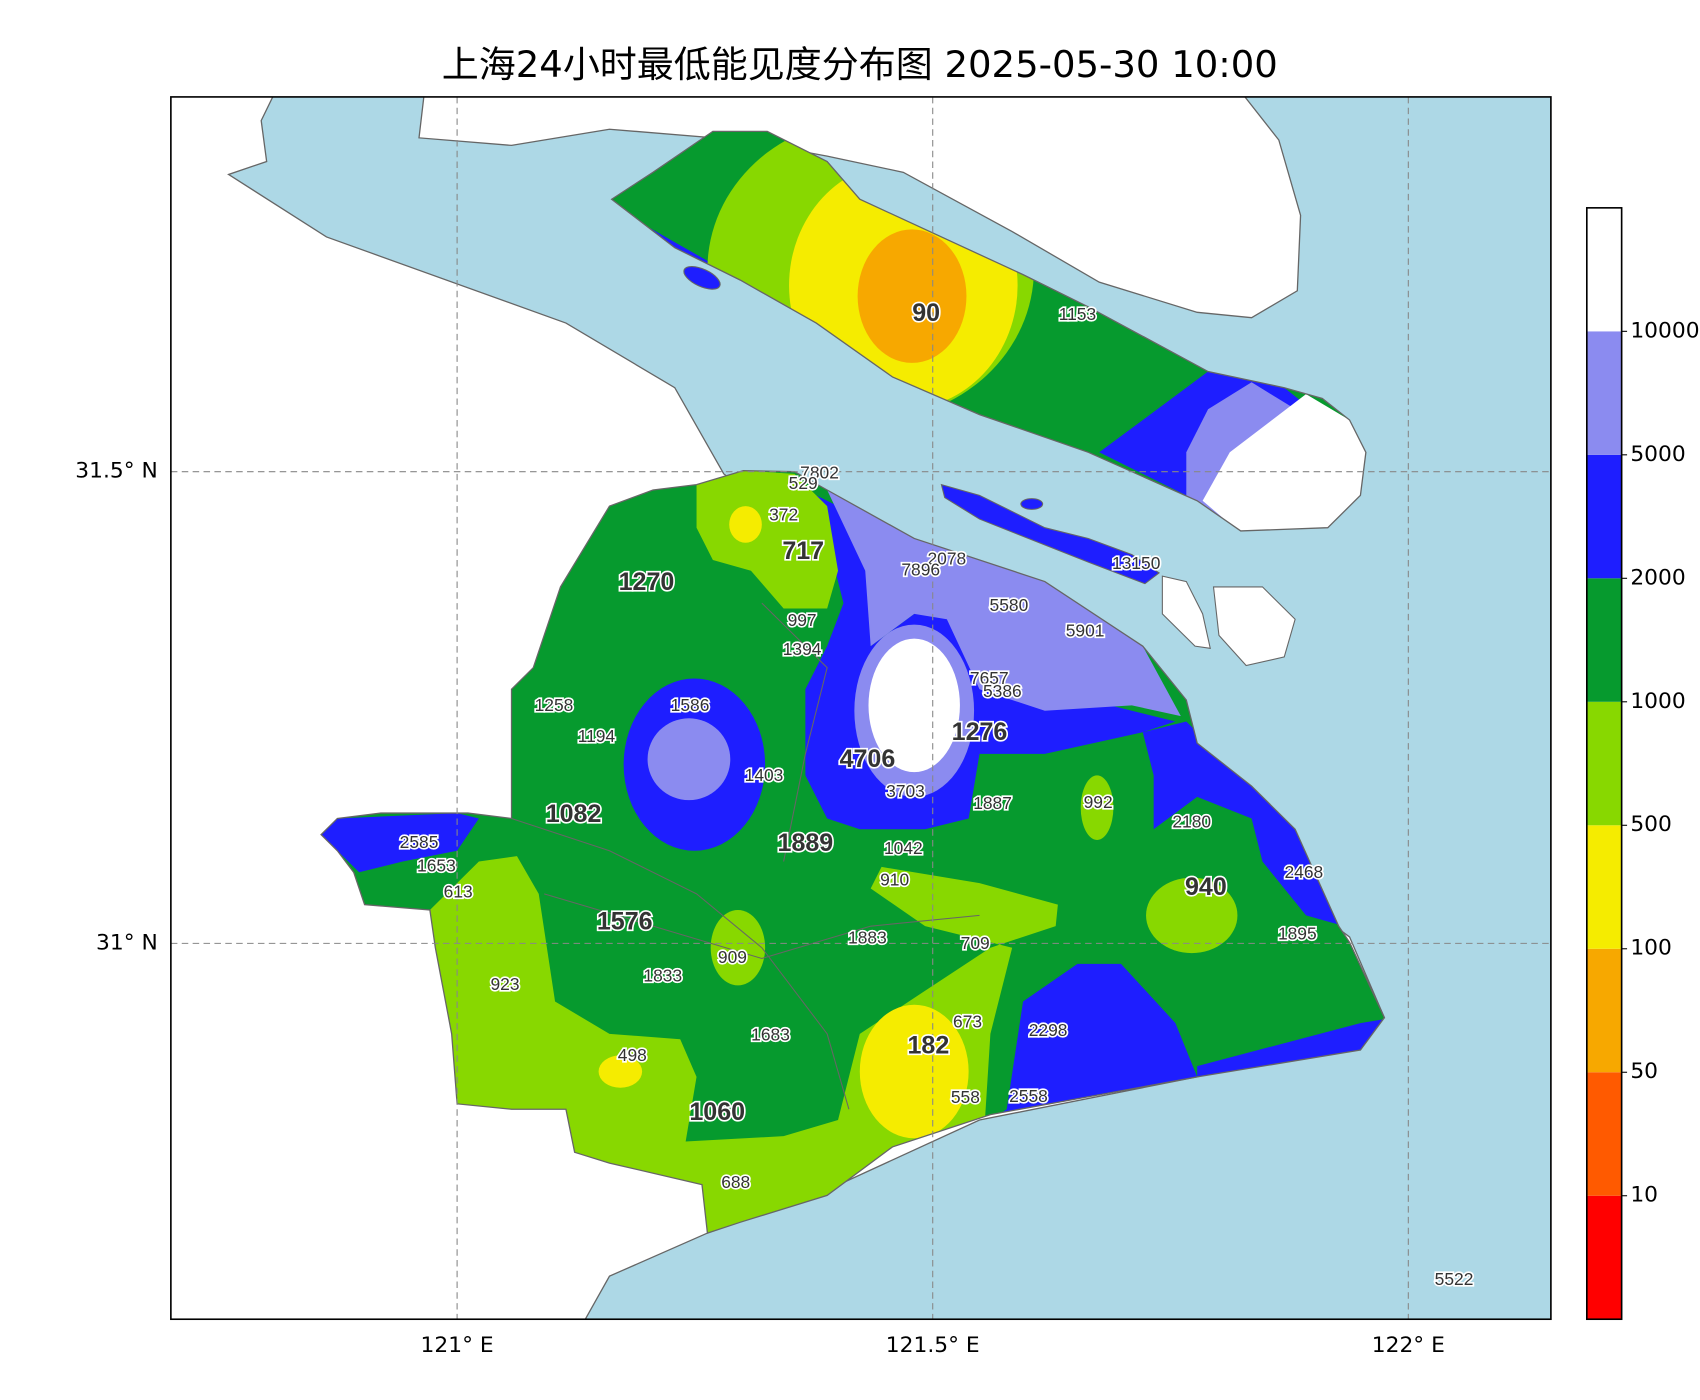 This screenshot has width=1700, height=1400. Describe the element at coordinates (457, 1345) in the screenshot. I see `lon-tick-label: 121° E` at that location.